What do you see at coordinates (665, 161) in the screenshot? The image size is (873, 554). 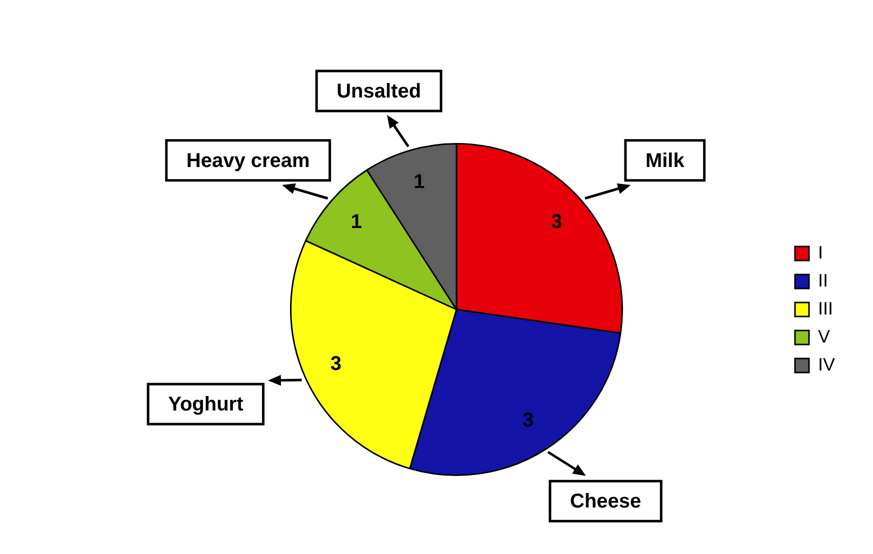 I see `text: Milk` at bounding box center [665, 161].